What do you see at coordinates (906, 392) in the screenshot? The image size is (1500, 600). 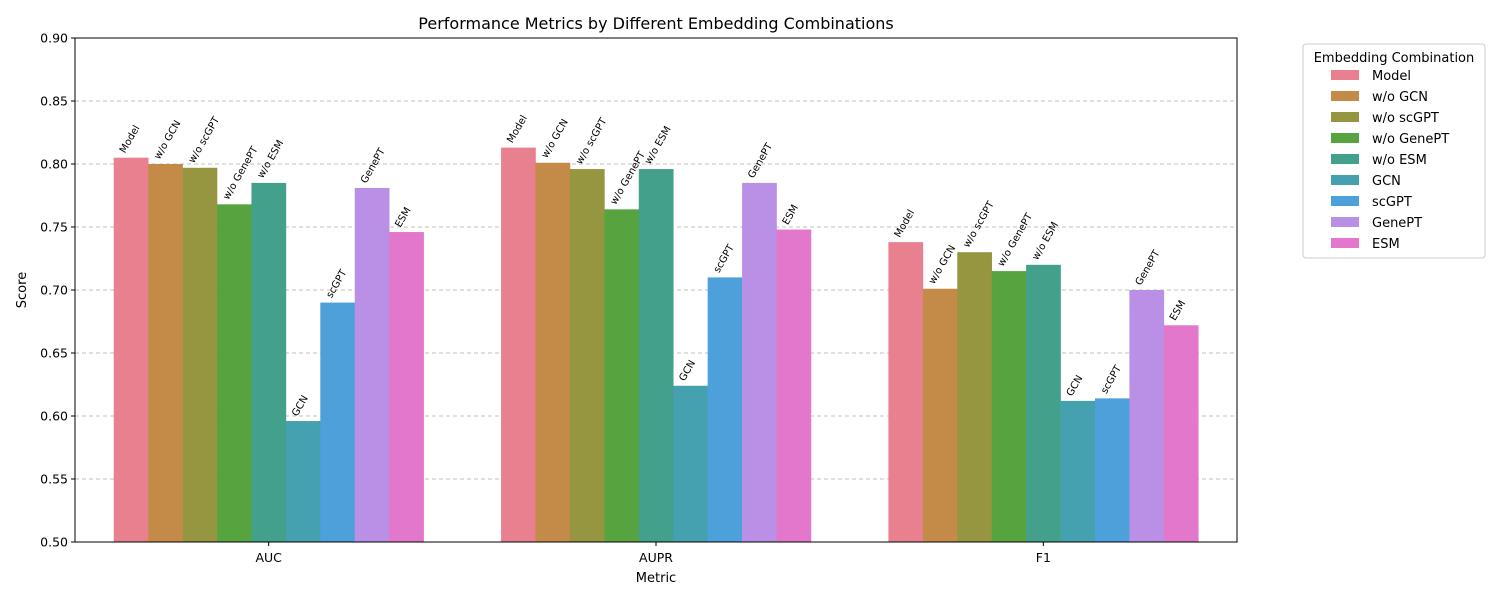 I see `bar-f1-model` at bounding box center [906, 392].